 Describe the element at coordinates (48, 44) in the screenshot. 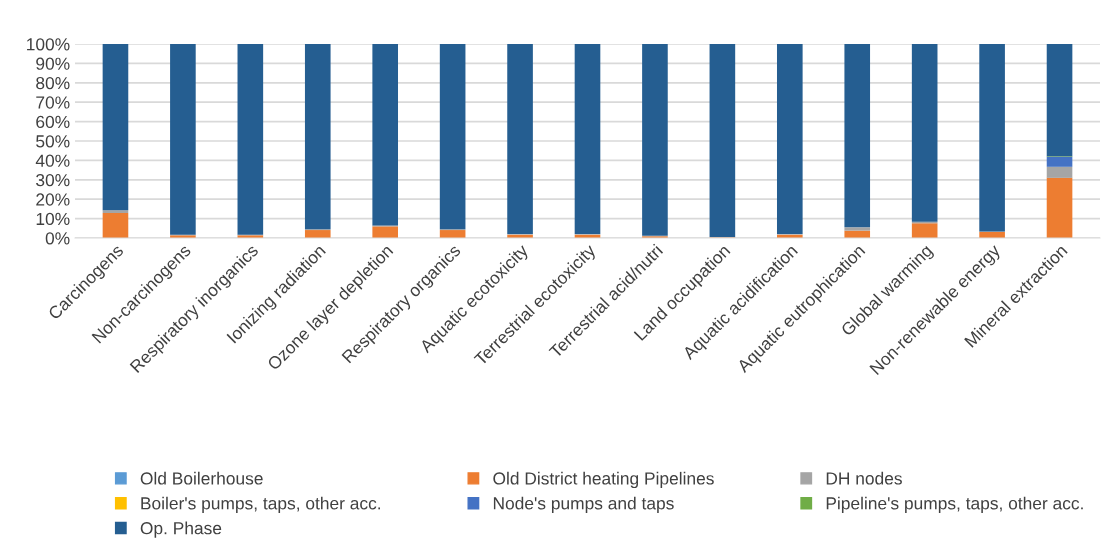

I see `y-tick-label: 100%` at that location.